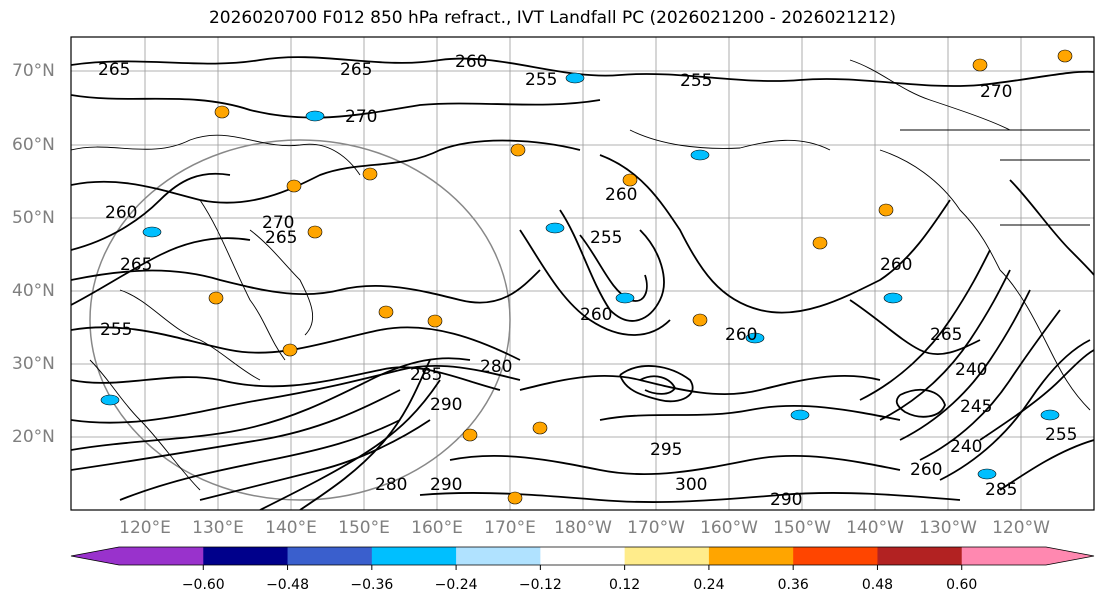 The width and height of the screenshot is (1105, 604). I want to click on longitude-label: 160°E, so click(437, 528).